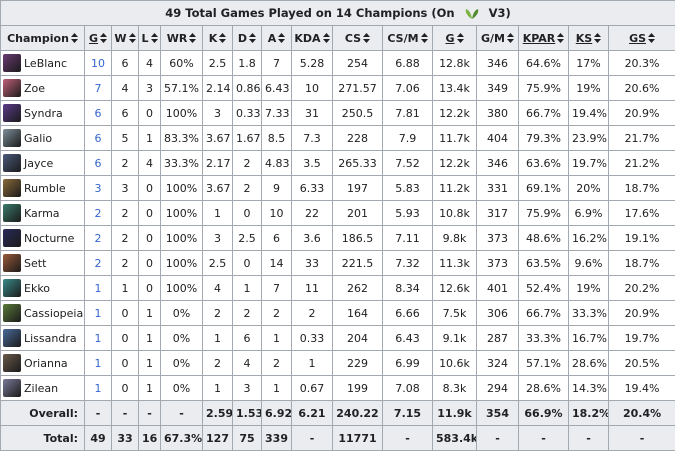 This screenshot has height=451, width=675. Describe the element at coordinates (247, 38) in the screenshot. I see `column-header-d-6: D` at that location.